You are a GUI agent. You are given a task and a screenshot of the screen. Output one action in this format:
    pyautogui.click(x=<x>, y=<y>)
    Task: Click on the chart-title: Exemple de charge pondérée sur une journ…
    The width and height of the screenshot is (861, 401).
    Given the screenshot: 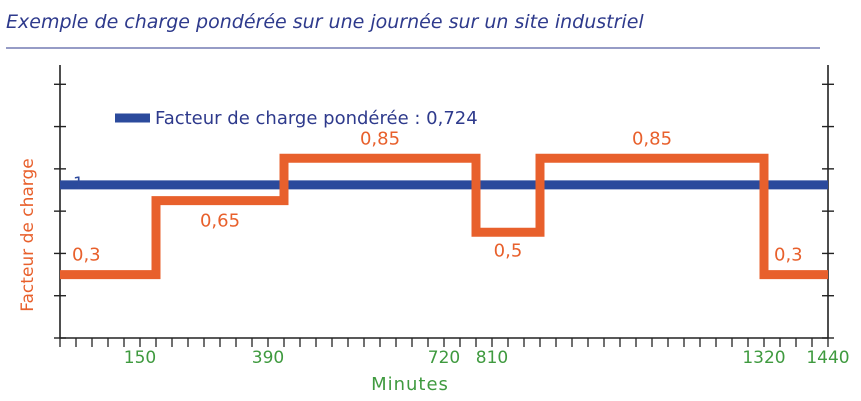 What is the action you would take?
    pyautogui.click(x=325, y=22)
    